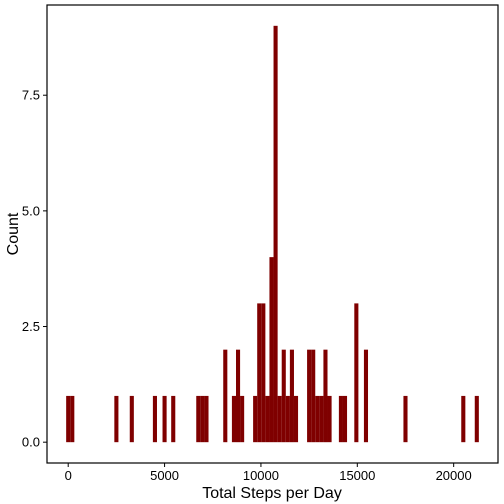 Image resolution: width=504 pixels, height=504 pixels. What do you see at coordinates (31, 210) in the screenshot?
I see `y-tick-label: 5.0` at bounding box center [31, 210].